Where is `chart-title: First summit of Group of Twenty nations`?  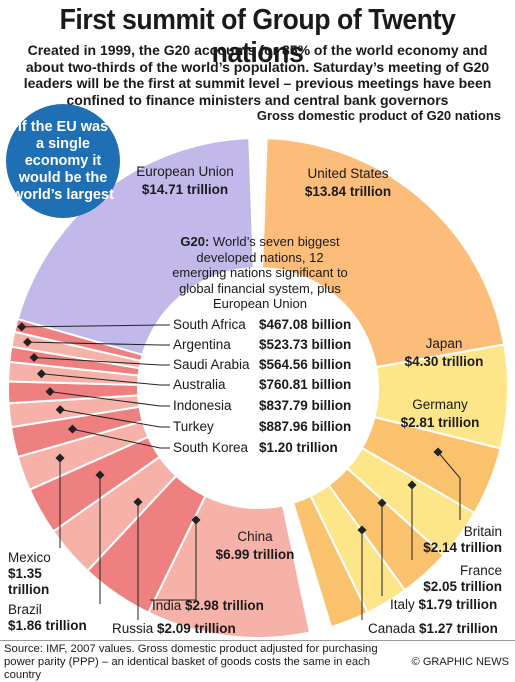 chart-title: First summit of Group of Twenty nations is located at coordinates (257, 36).